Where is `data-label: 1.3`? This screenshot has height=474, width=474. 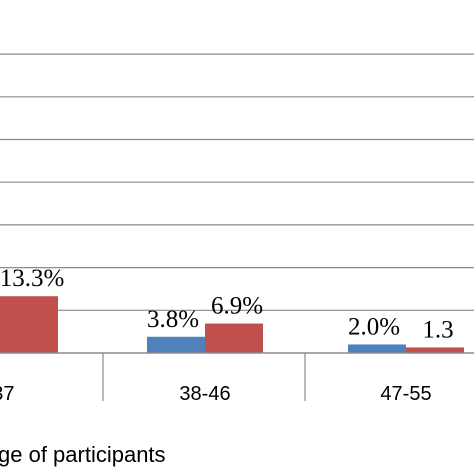
data-label: 1.3 is located at coordinates (437, 329).